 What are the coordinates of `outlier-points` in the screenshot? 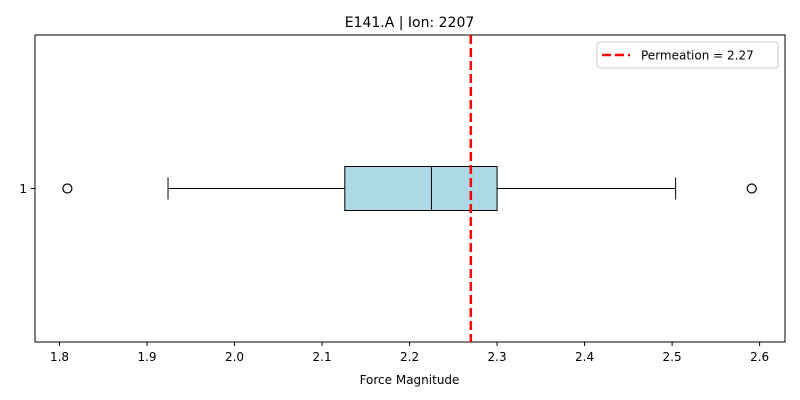 It's located at (409, 188).